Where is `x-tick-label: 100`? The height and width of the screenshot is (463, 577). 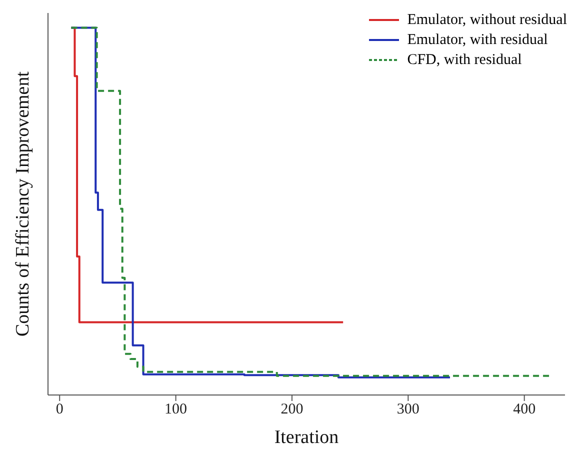 x-tick-label: 100 is located at coordinates (176, 410).